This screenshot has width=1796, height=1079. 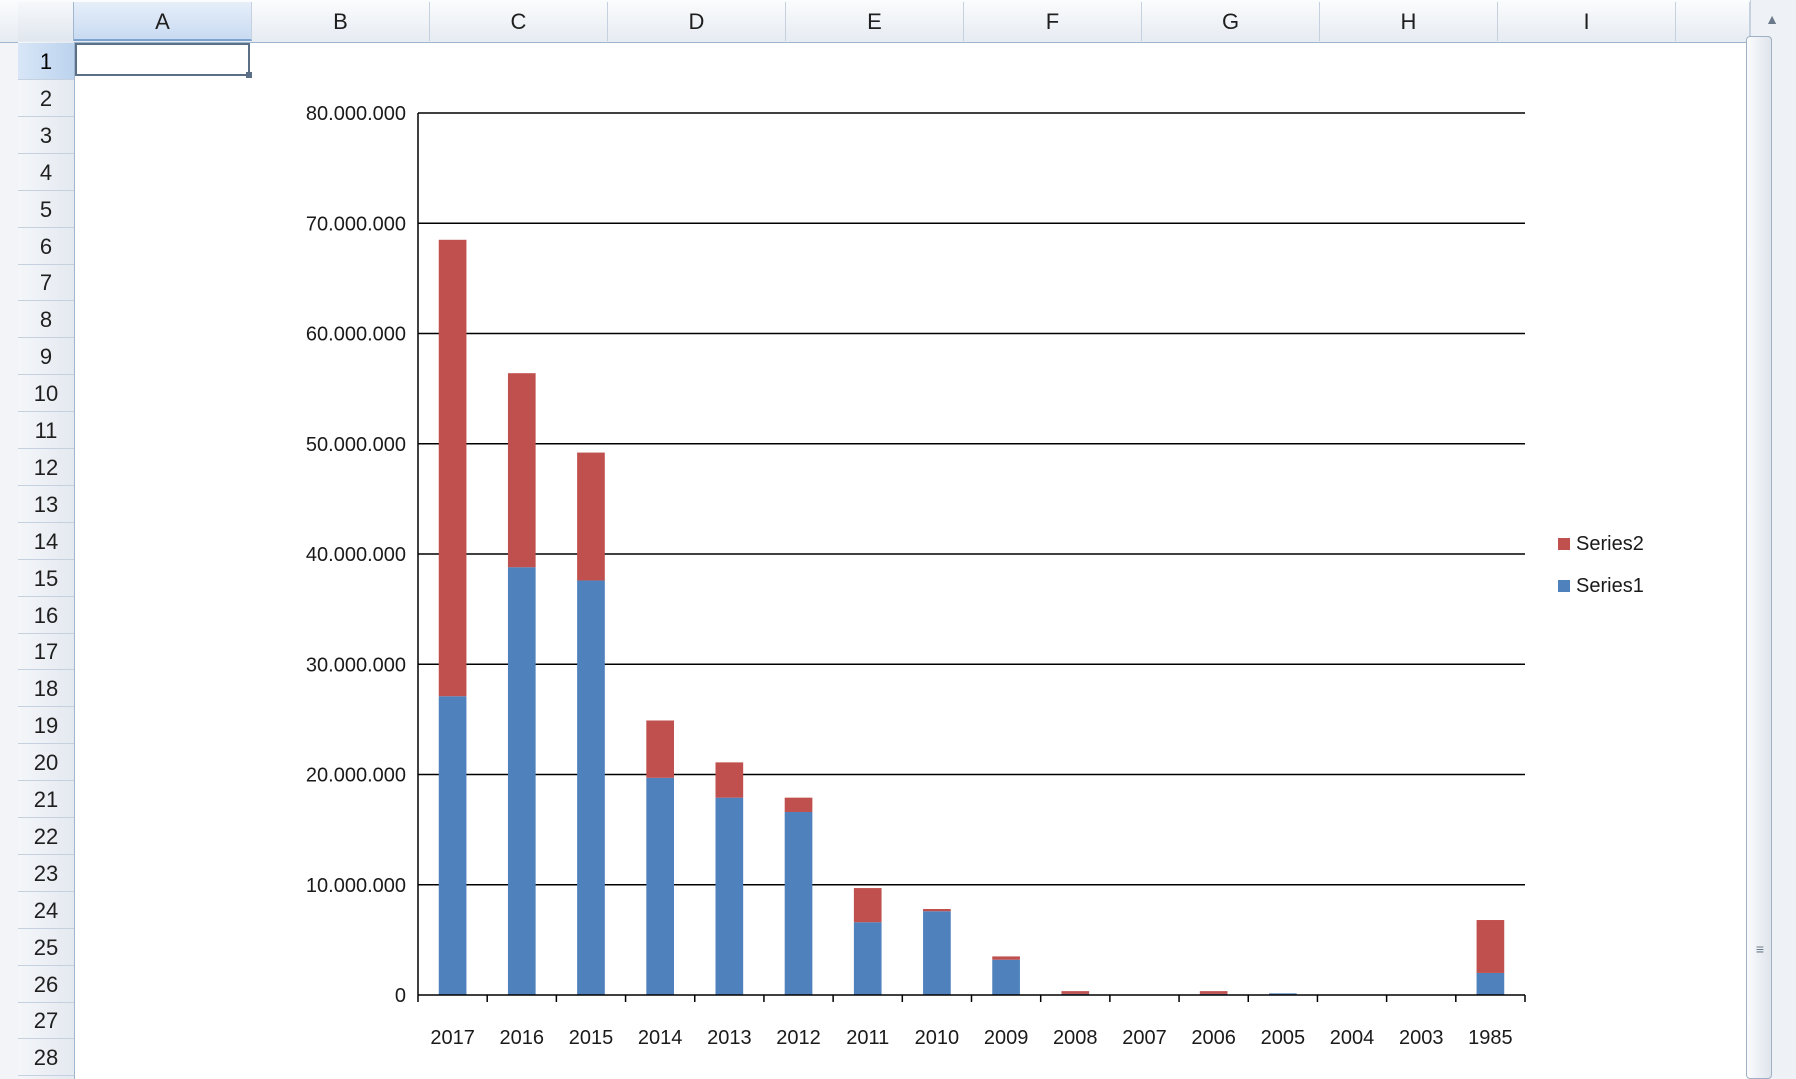 I want to click on bar-series2-2010, so click(x=937, y=910).